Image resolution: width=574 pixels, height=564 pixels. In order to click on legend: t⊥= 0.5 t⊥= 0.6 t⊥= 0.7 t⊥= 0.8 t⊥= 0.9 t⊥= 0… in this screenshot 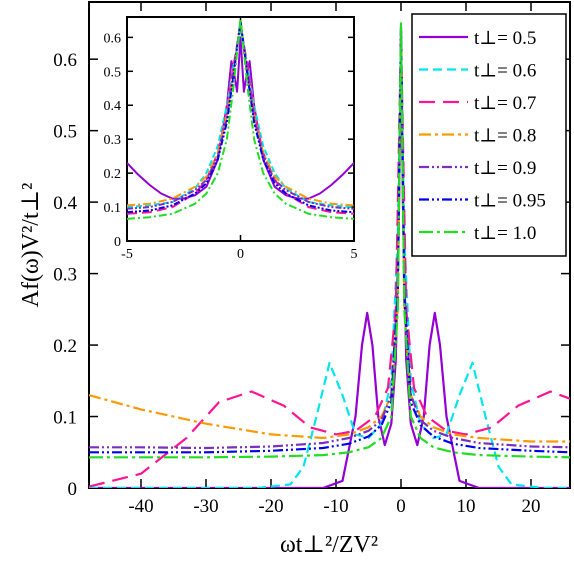, I will do `click(489, 135)`.